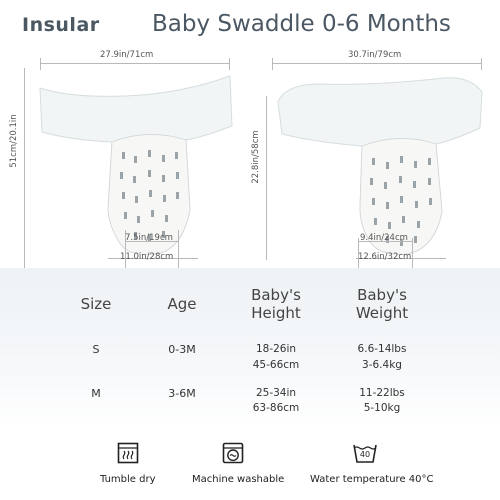 Image resolution: width=500 pixels, height=500 pixels. I want to click on row-weight-1: 6.6-14lbs, so click(382, 349).